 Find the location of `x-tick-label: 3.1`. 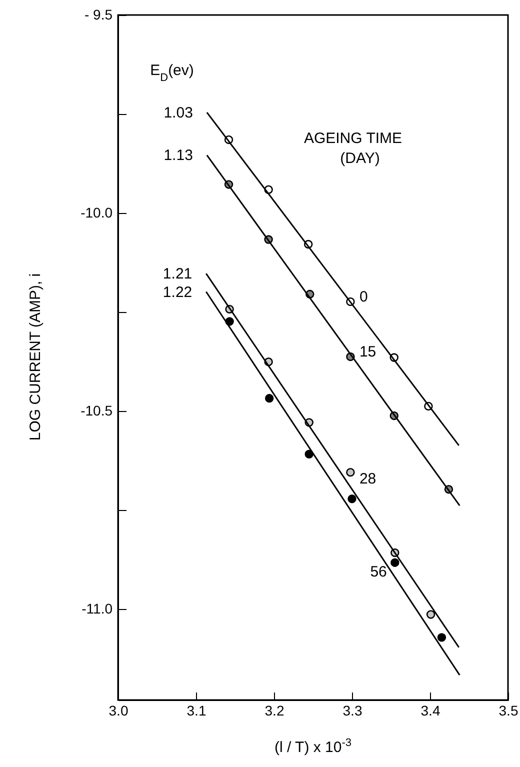

x-tick-label: 3.1 is located at coordinates (196, 710).